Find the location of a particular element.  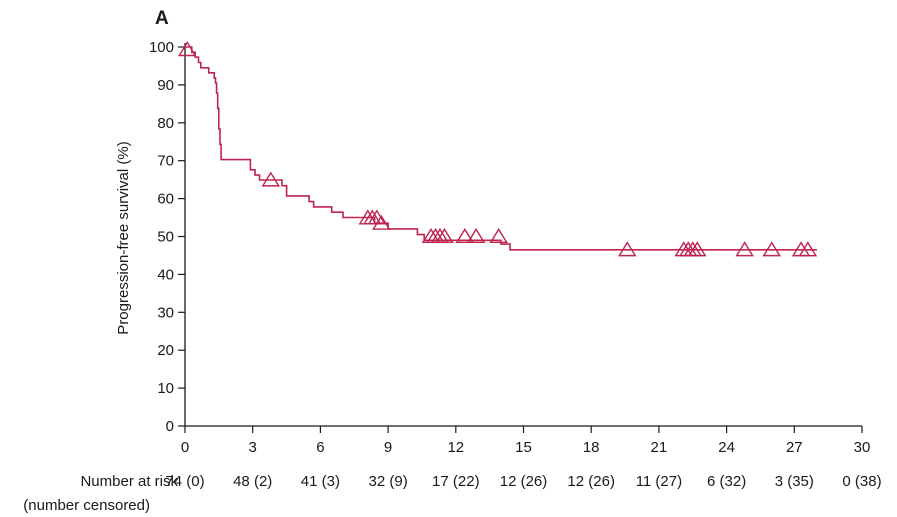

risk-value: 0 (38) is located at coordinates (861, 481).